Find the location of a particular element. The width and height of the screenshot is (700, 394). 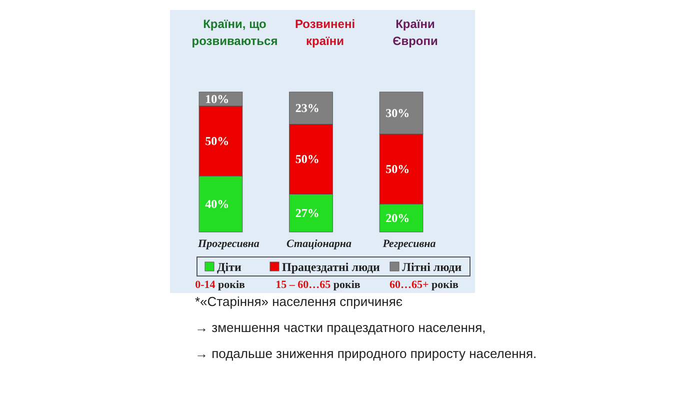

x-tick-label: Регресивна is located at coordinates (409, 244).